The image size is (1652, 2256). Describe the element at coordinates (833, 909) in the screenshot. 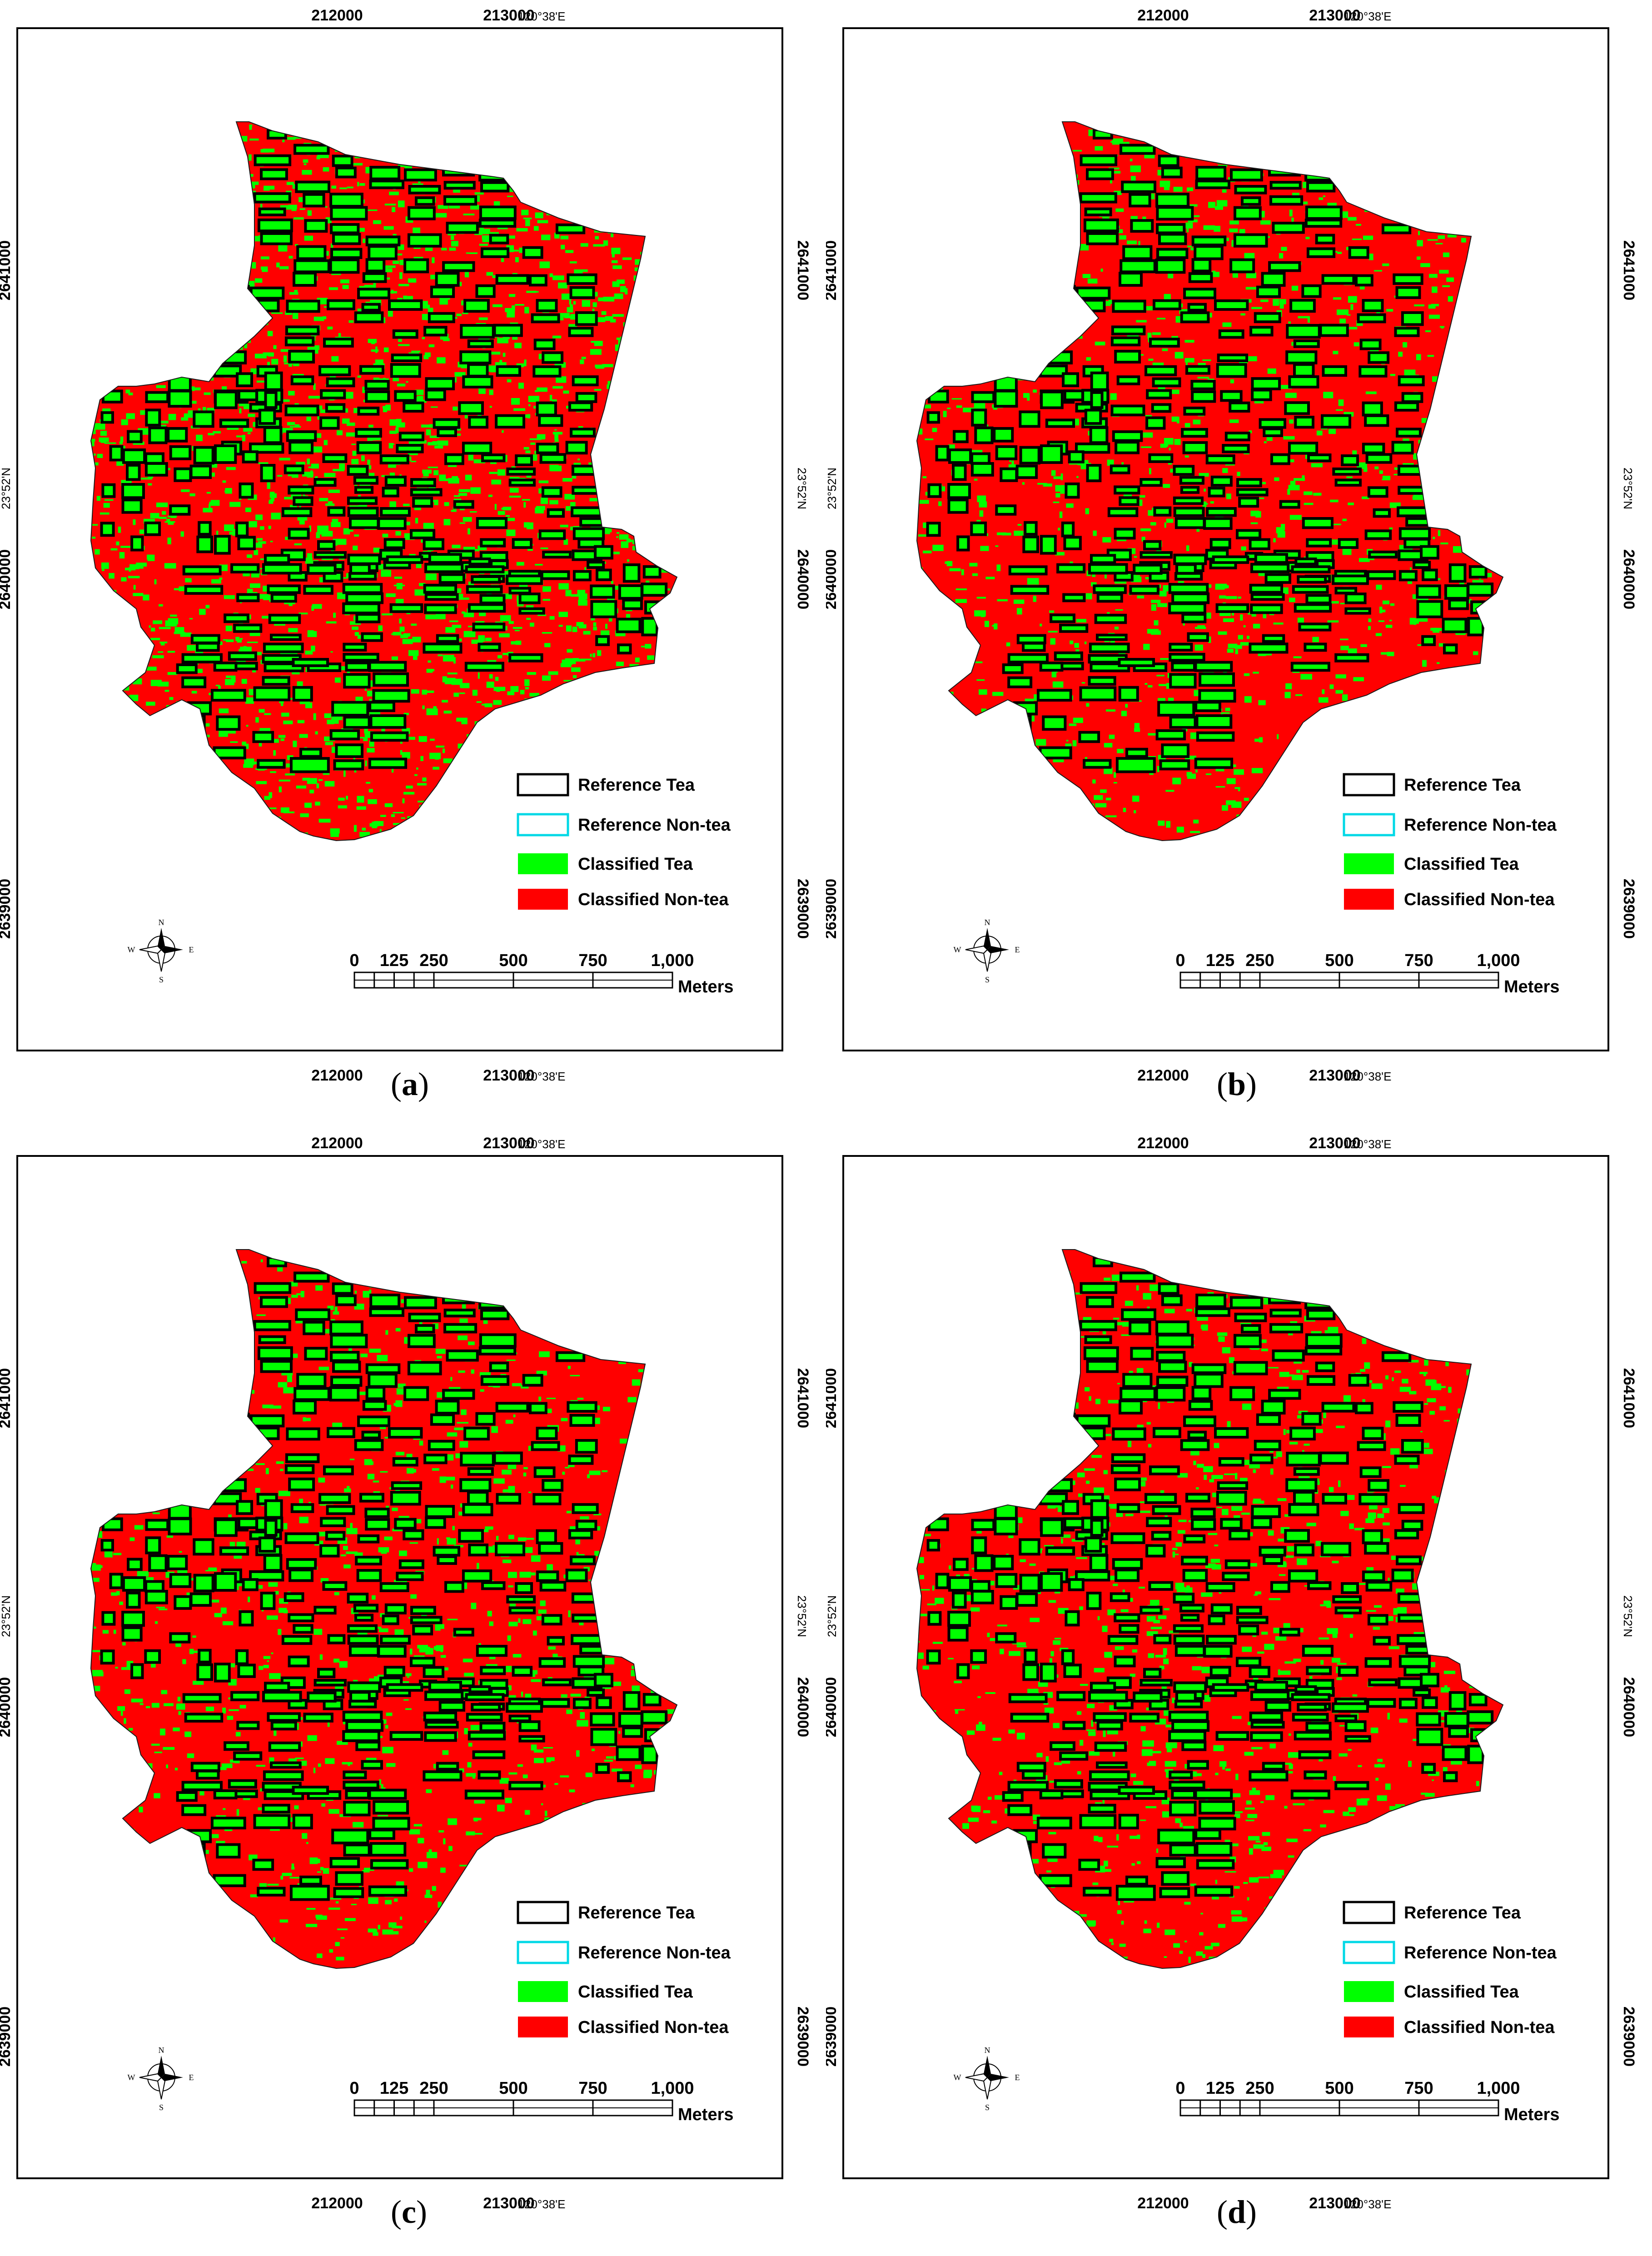

I see `y-label-bottom-left: 2639000` at that location.